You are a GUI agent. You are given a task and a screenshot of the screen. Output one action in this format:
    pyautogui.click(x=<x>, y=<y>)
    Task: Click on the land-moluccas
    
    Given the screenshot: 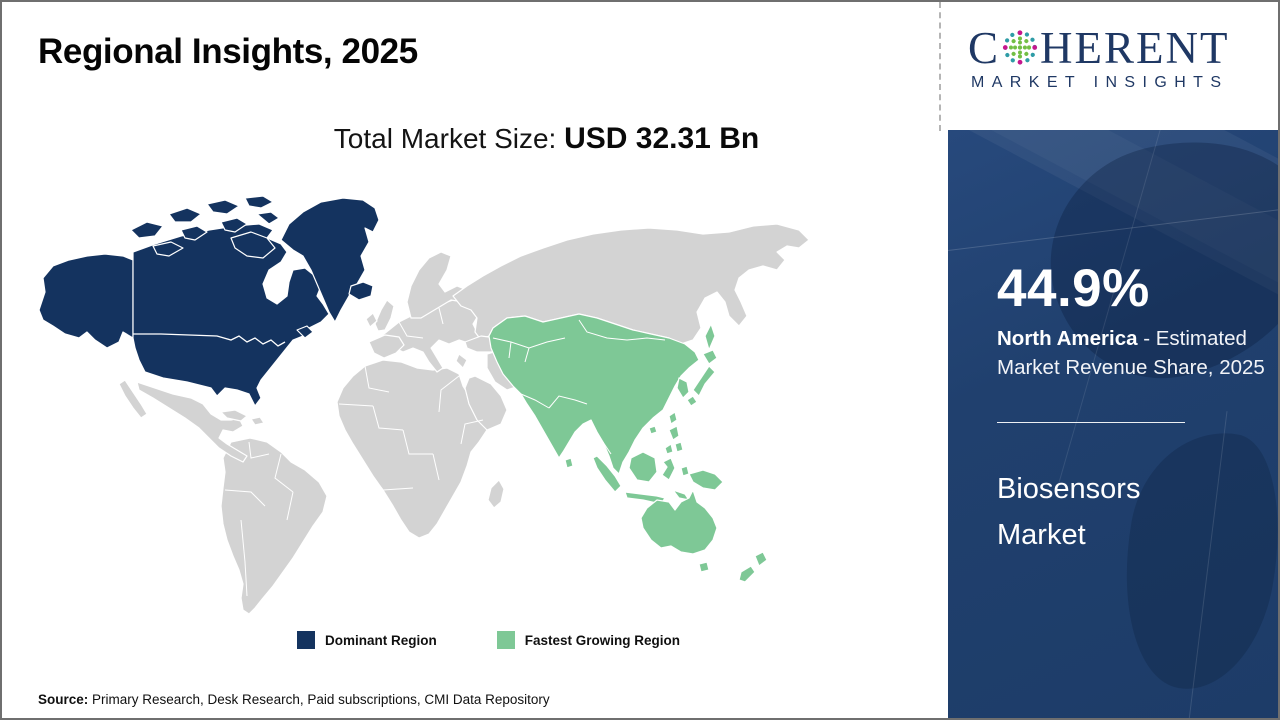 What is the action you would take?
    pyautogui.click(x=681, y=483)
    